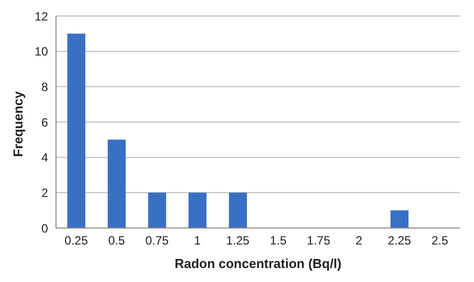 The height and width of the screenshot is (282, 474). Describe the element at coordinates (18, 123) in the screenshot. I see `y-axis-title: Frequency` at that location.